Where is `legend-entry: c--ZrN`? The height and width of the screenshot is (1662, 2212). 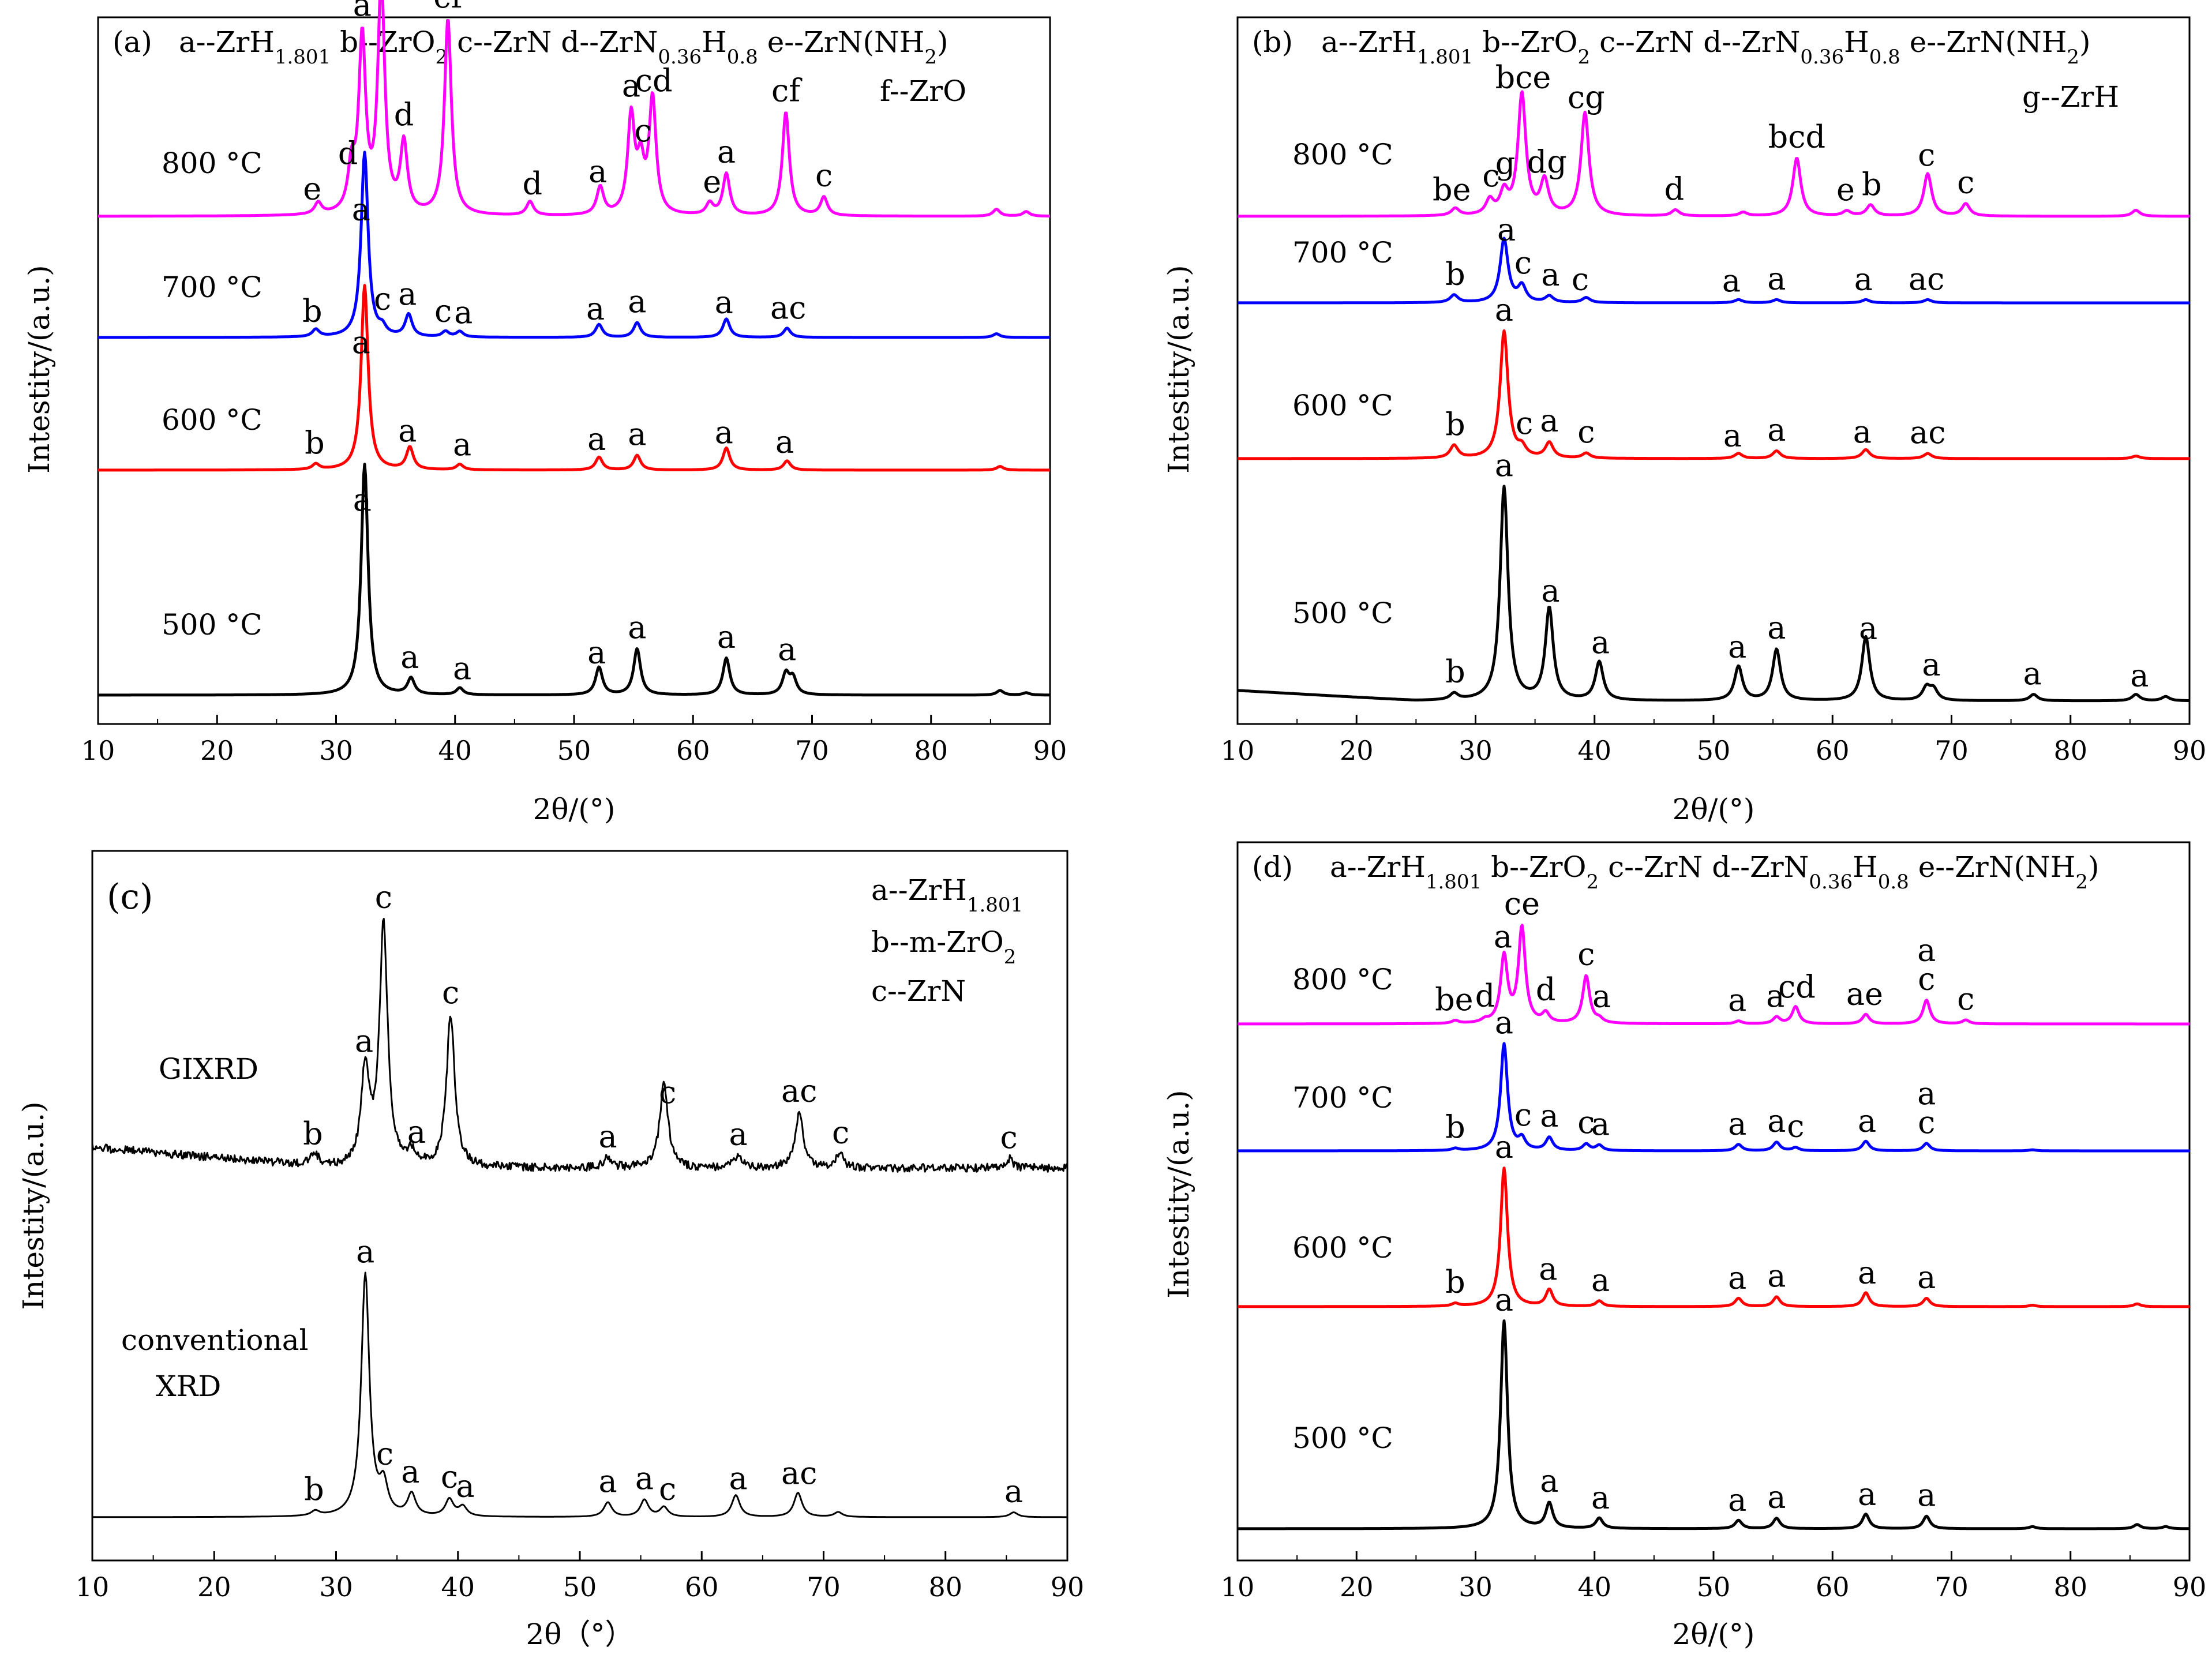
legend-entry: c--ZrN is located at coordinates (918, 991).